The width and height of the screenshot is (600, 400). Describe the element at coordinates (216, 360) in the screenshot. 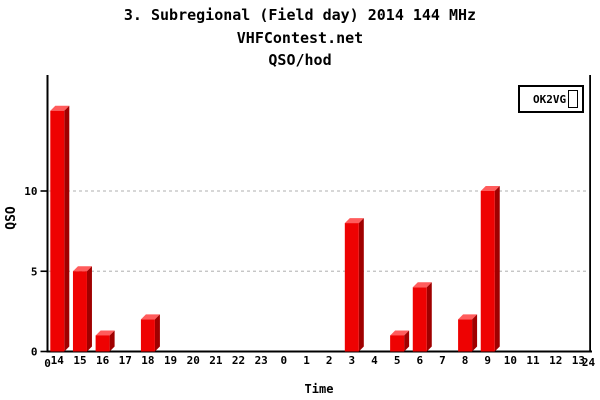

I see `x-tick-label: 21` at that location.